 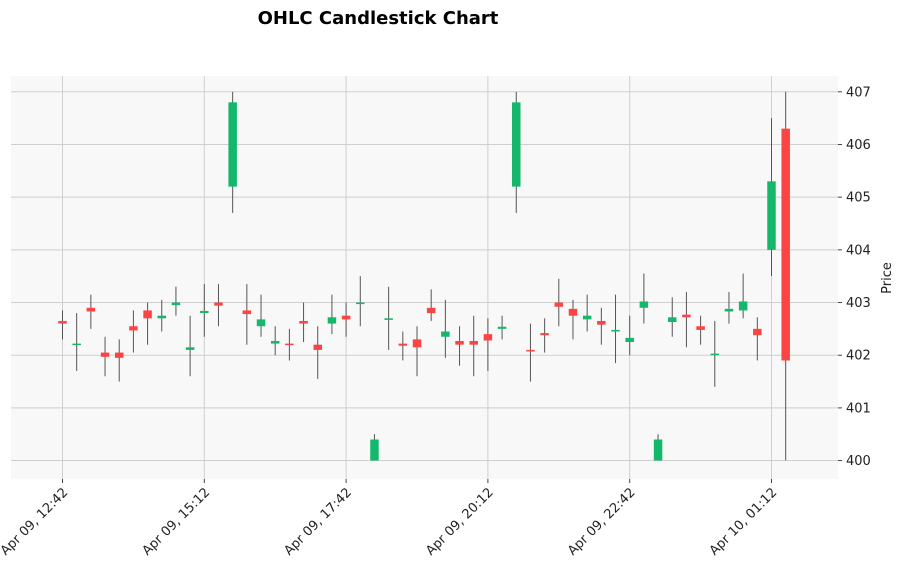 What do you see at coordinates (378, 18) in the screenshot?
I see `chart-title: OHLC Candlestick Chart` at bounding box center [378, 18].